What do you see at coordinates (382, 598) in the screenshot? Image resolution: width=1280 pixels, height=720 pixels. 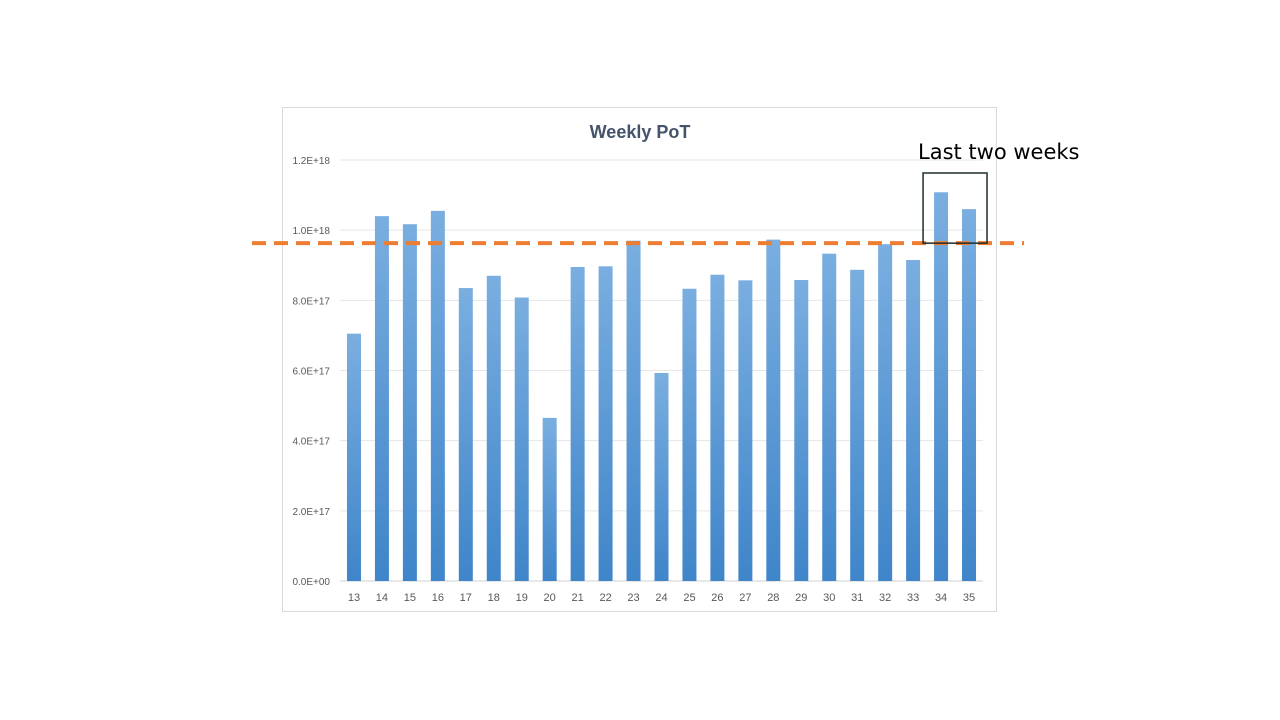 I see `x-tick-label: 14` at bounding box center [382, 598].